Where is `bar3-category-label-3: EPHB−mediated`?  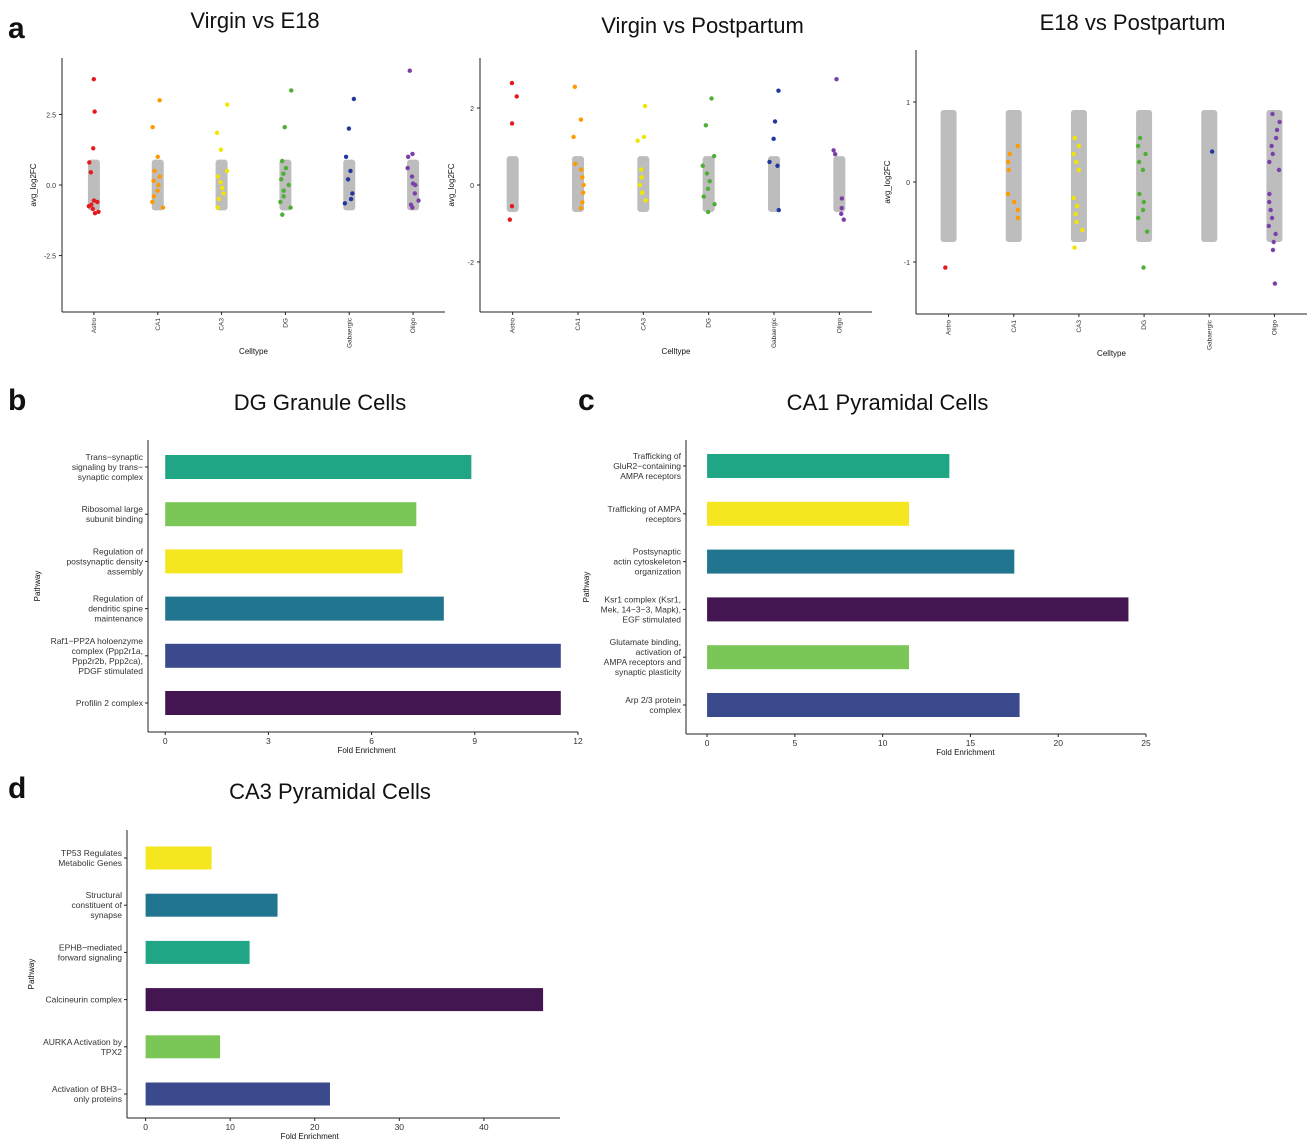
bar3-category-label-3: EPHB−mediated is located at coordinates (90, 947).